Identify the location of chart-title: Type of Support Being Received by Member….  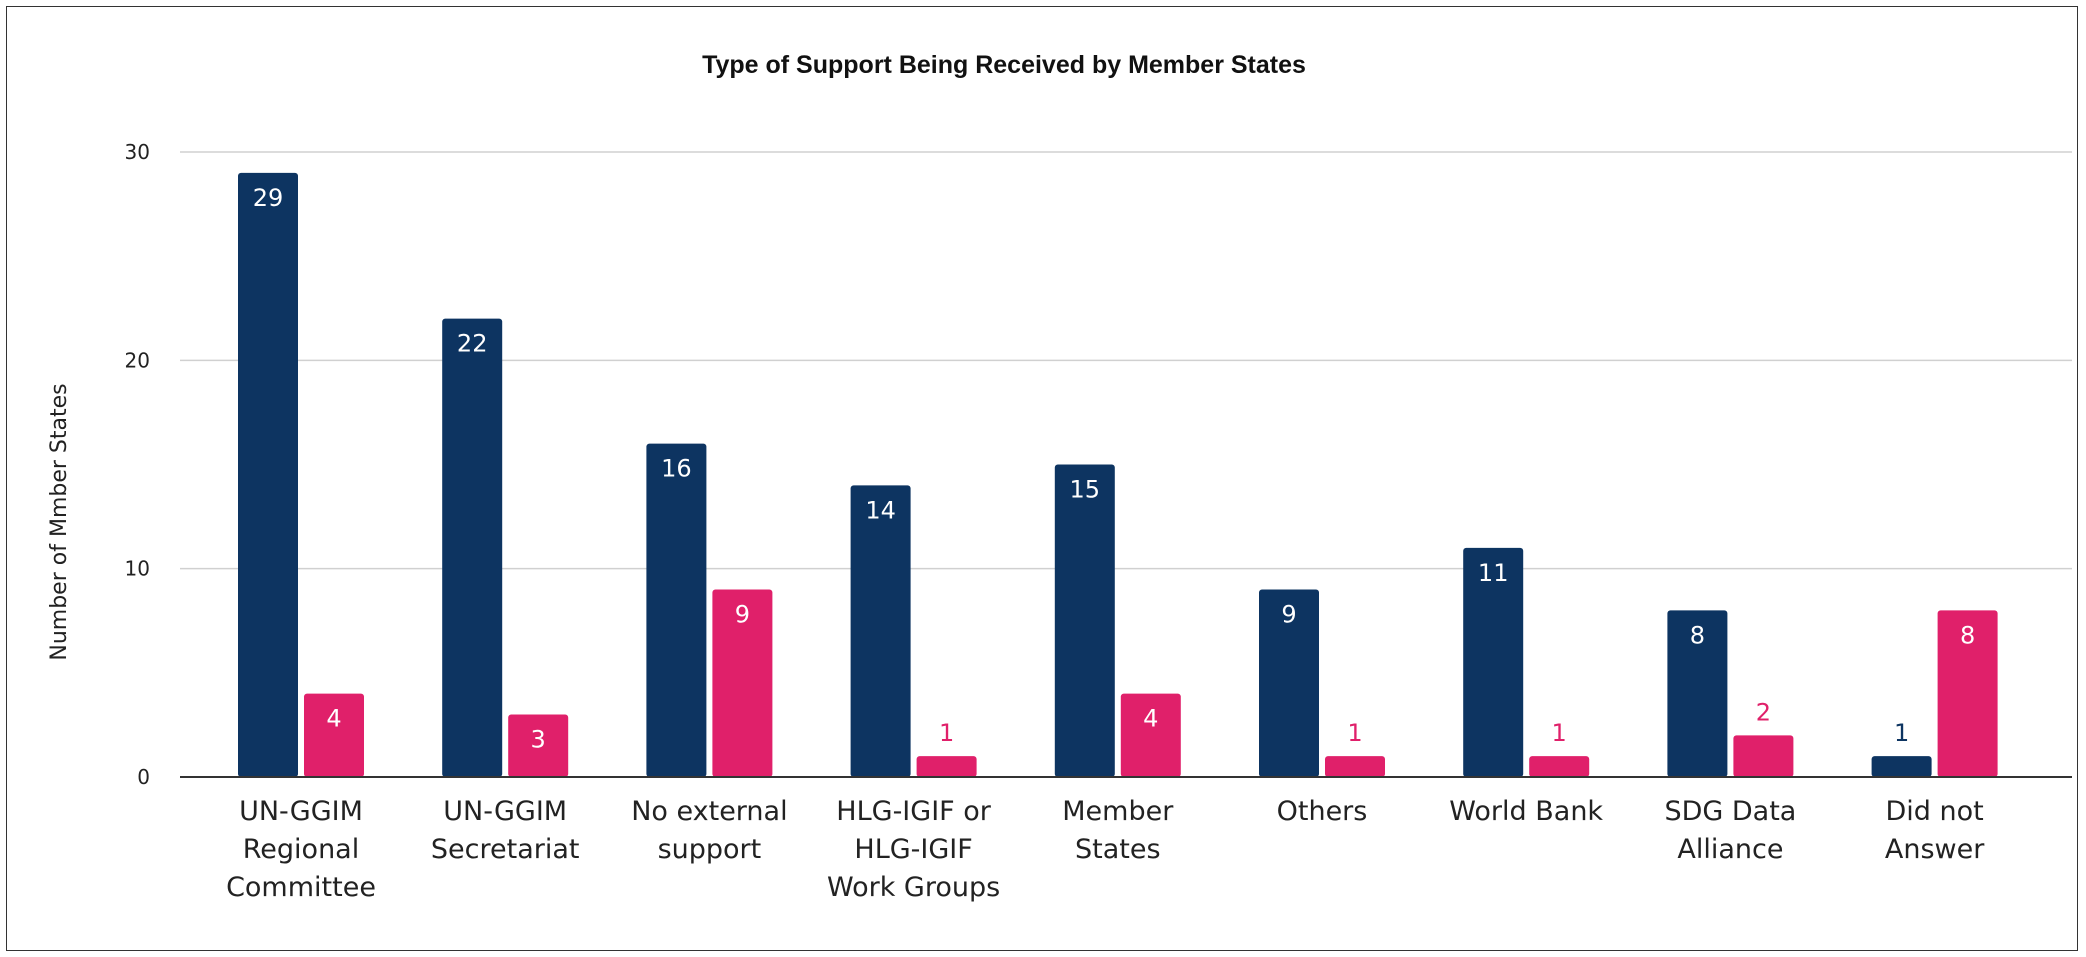
(1004, 65).